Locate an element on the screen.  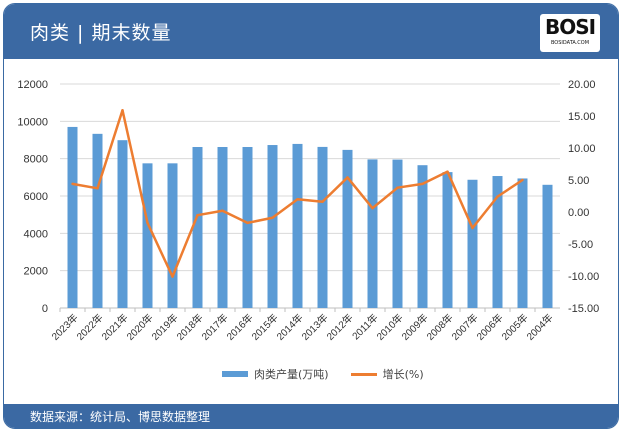
footer-bar: 数据来源：统计局、博思数据整理 is located at coordinates (311, 416).